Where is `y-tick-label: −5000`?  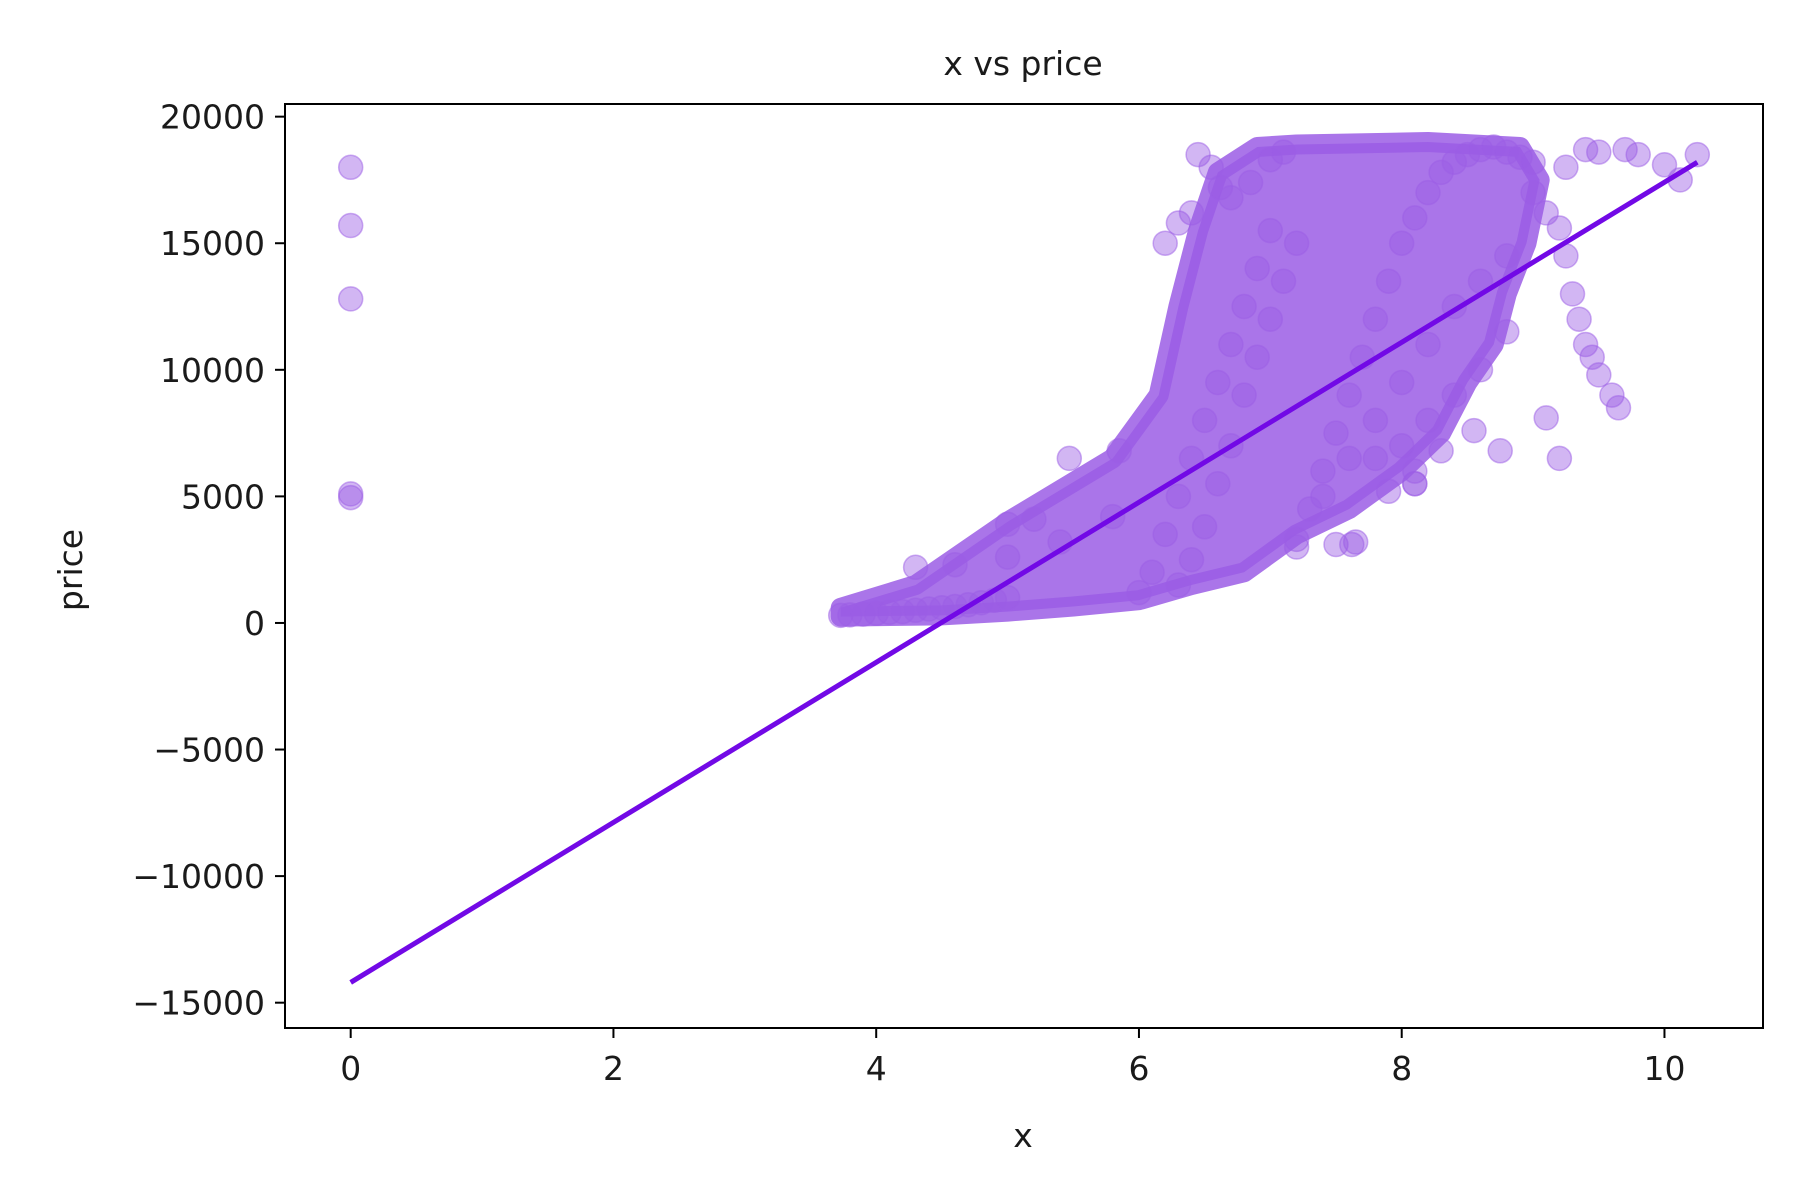
y-tick-label: −5000 is located at coordinates (209, 750).